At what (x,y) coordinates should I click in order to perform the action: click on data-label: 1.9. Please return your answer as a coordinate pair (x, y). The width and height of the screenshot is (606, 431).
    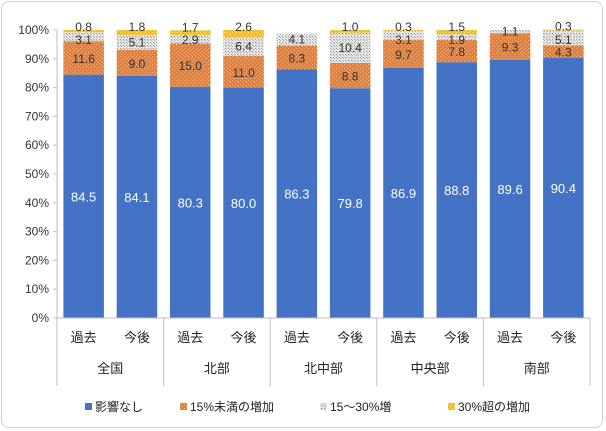
    Looking at the image, I should click on (456, 40).